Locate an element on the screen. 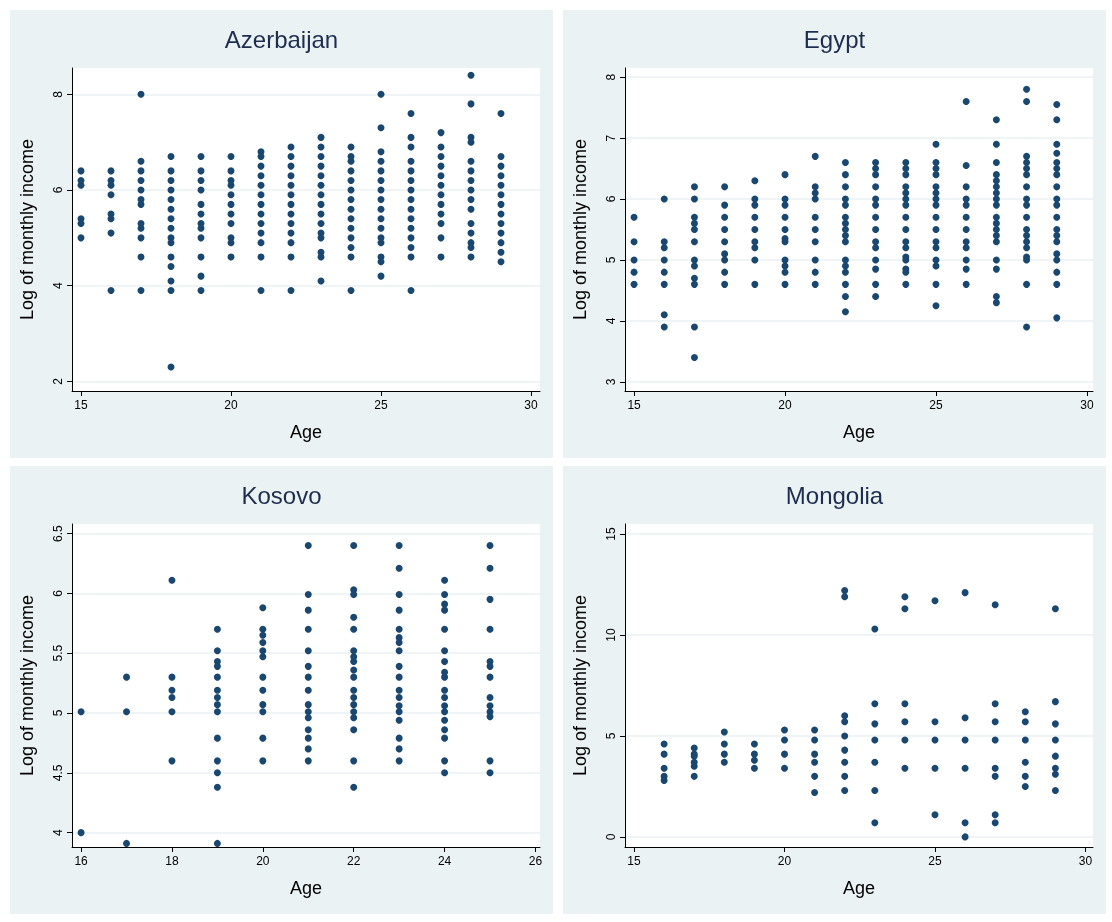 This screenshot has height=922, width=1112. y-tick-label: 7 is located at coordinates (611, 138).